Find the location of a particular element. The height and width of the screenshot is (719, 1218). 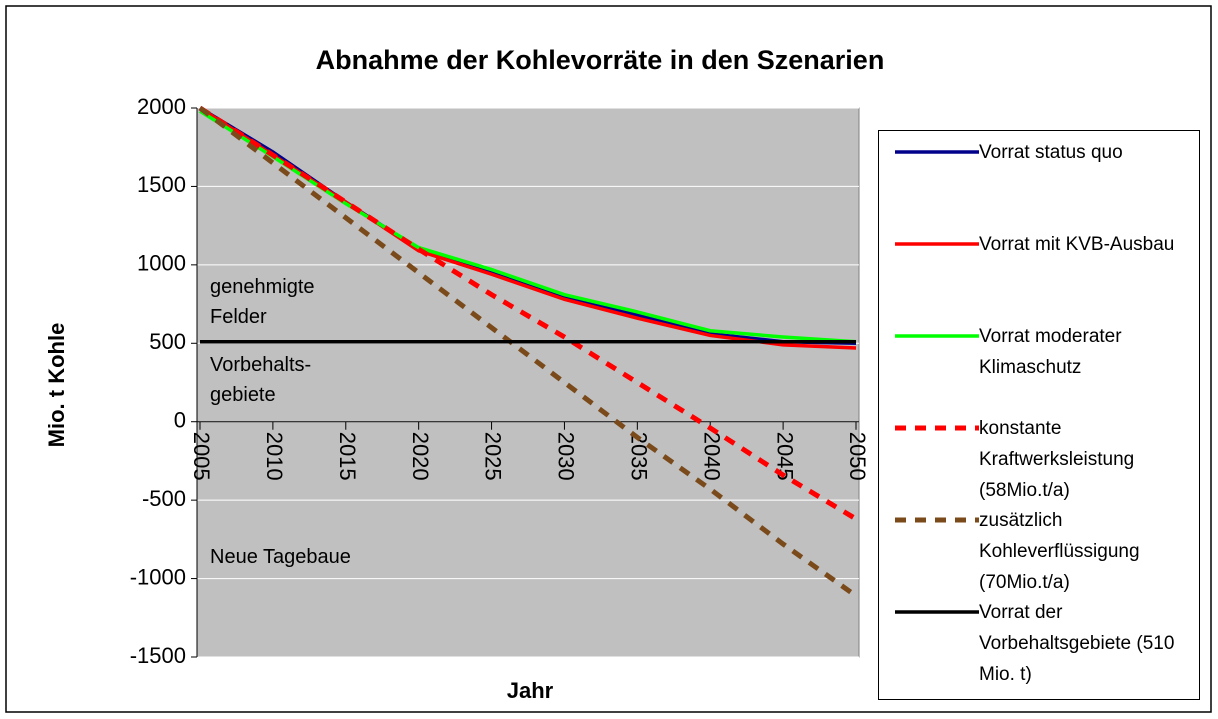

y-tick-label: 2000 is located at coordinates (161, 106).